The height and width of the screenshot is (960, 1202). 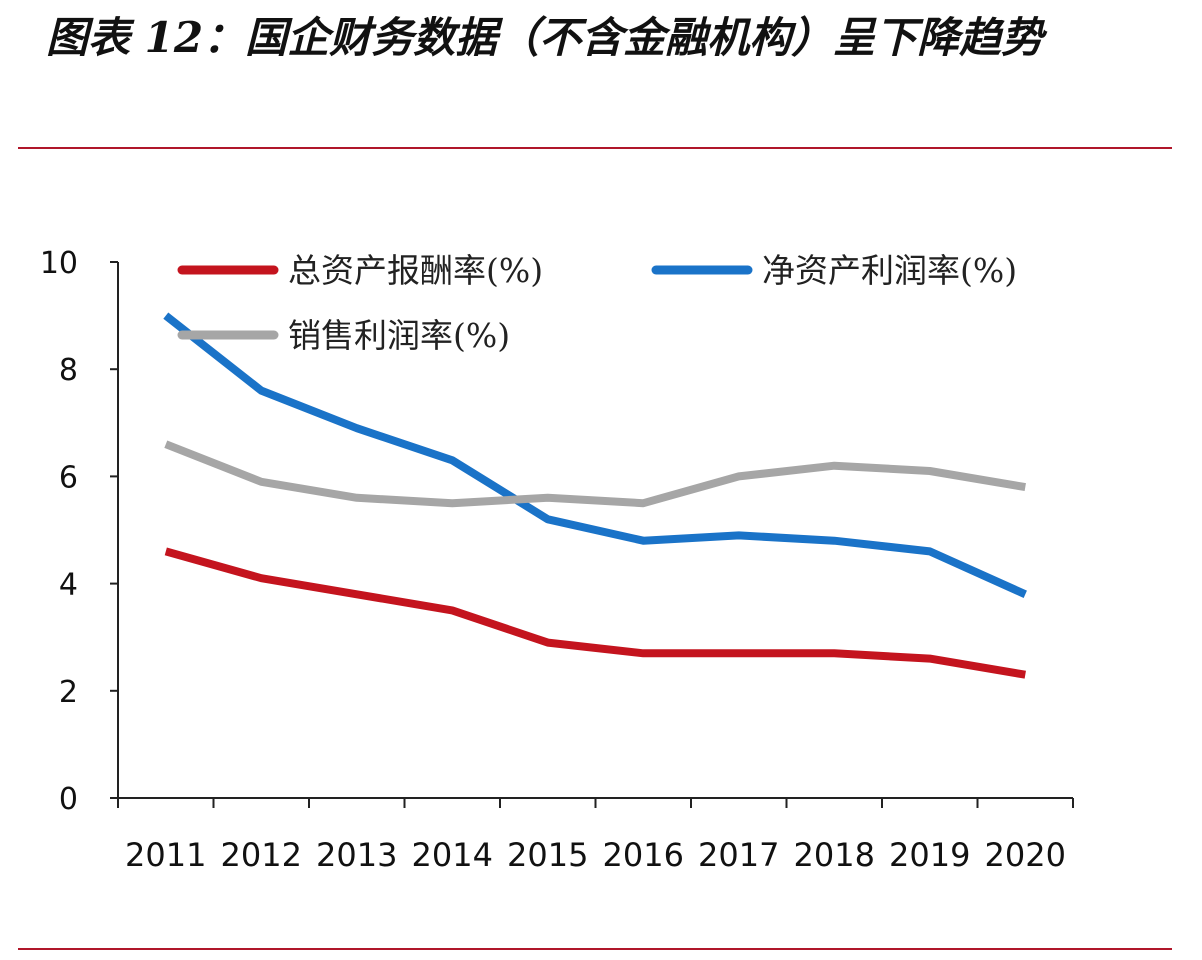 What do you see at coordinates (738, 855) in the screenshot?
I see `x-tick-label: 2017` at bounding box center [738, 855].